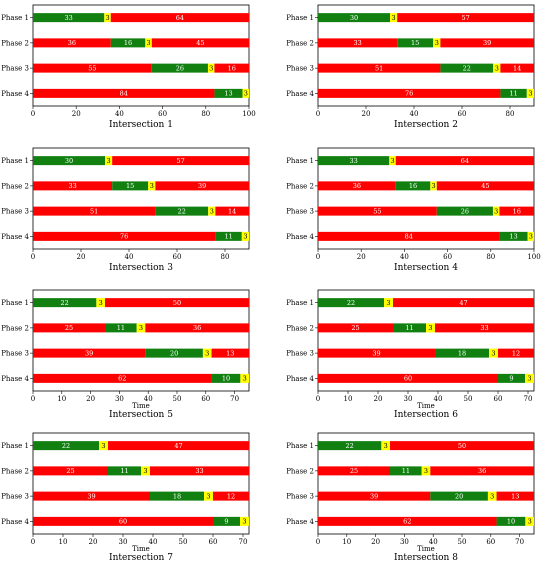  Describe the element at coordinates (462, 446) in the screenshot. I see `data-label: 50` at that location.